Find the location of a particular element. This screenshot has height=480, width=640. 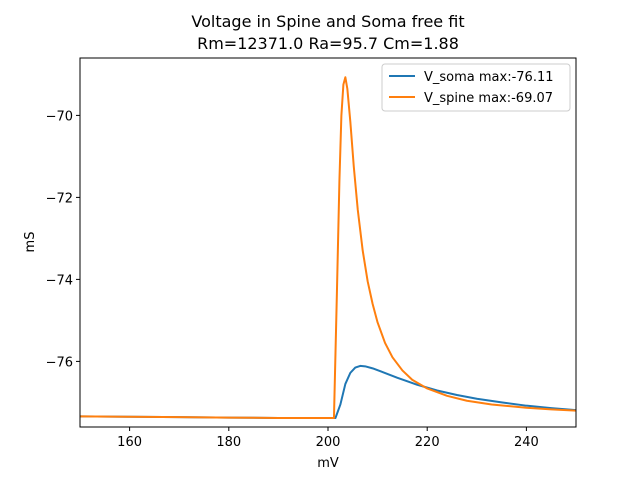

x-tick-label: 160 is located at coordinates (129, 442).